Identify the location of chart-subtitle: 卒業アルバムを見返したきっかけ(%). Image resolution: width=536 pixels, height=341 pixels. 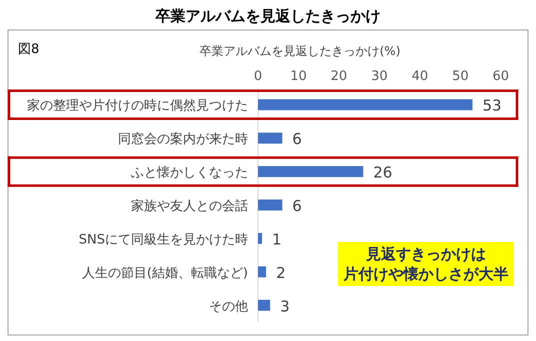
(300, 51).